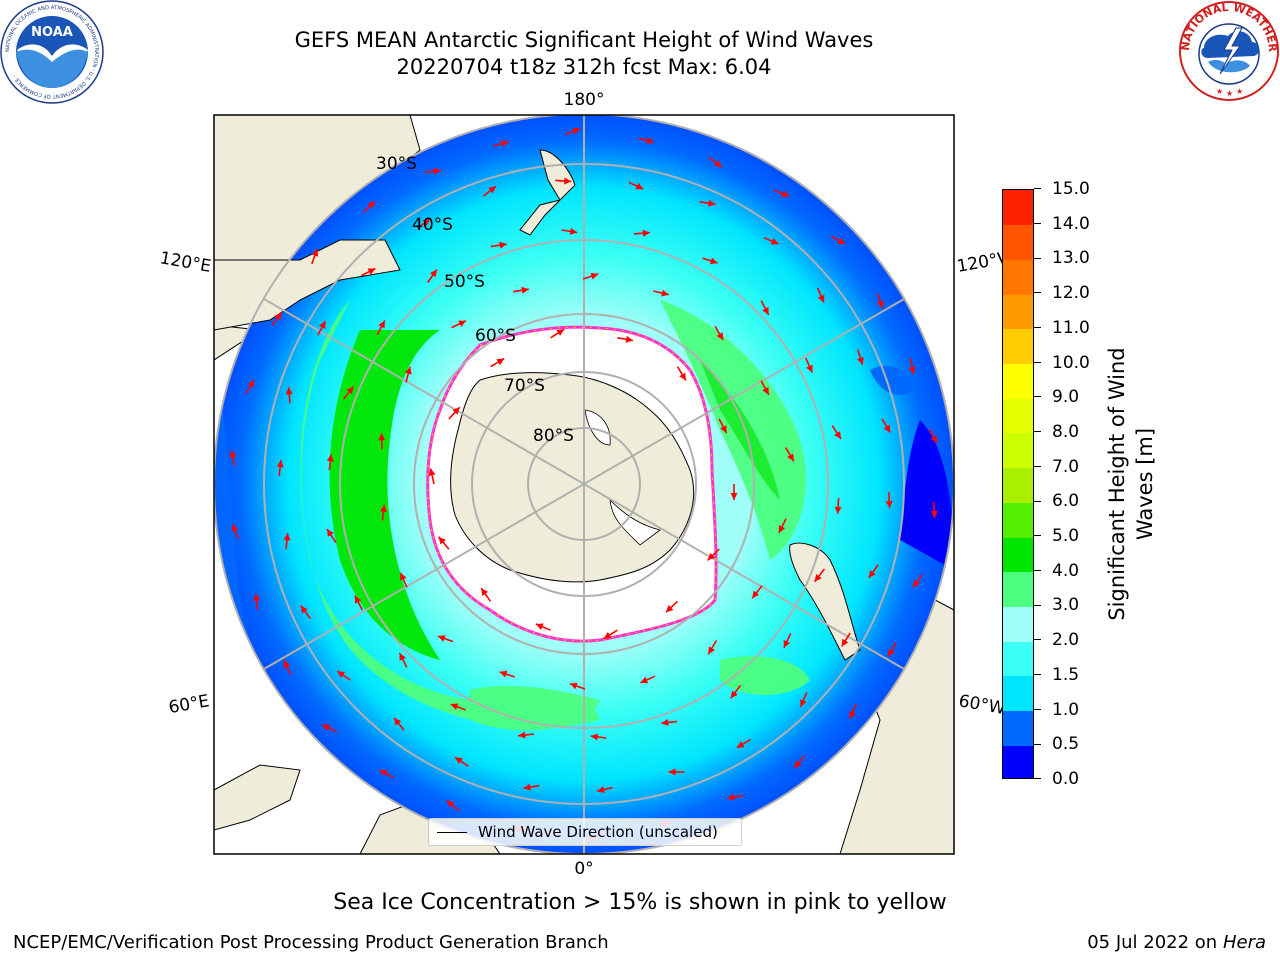 The image size is (1280, 960). I want to click on colorbar-tick-label: 0.0, so click(1066, 779).